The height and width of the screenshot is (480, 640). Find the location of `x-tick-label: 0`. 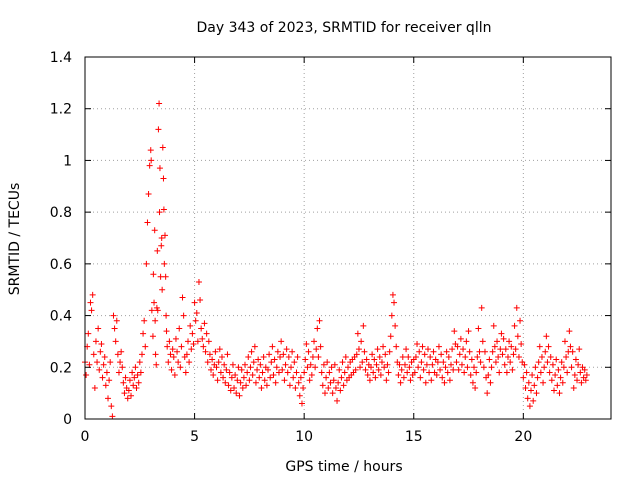

x-tick-label: 0 is located at coordinates (85, 437).